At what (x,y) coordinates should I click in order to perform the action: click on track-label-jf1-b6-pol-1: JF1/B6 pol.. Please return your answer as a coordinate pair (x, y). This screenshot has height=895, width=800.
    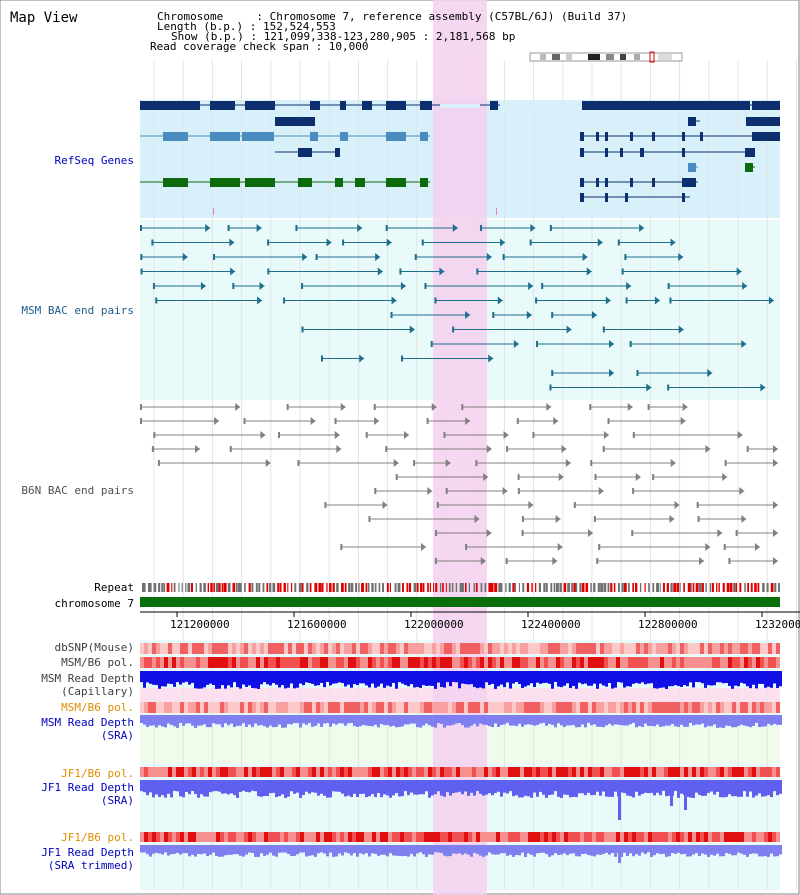
    Looking at the image, I should click on (97, 773).